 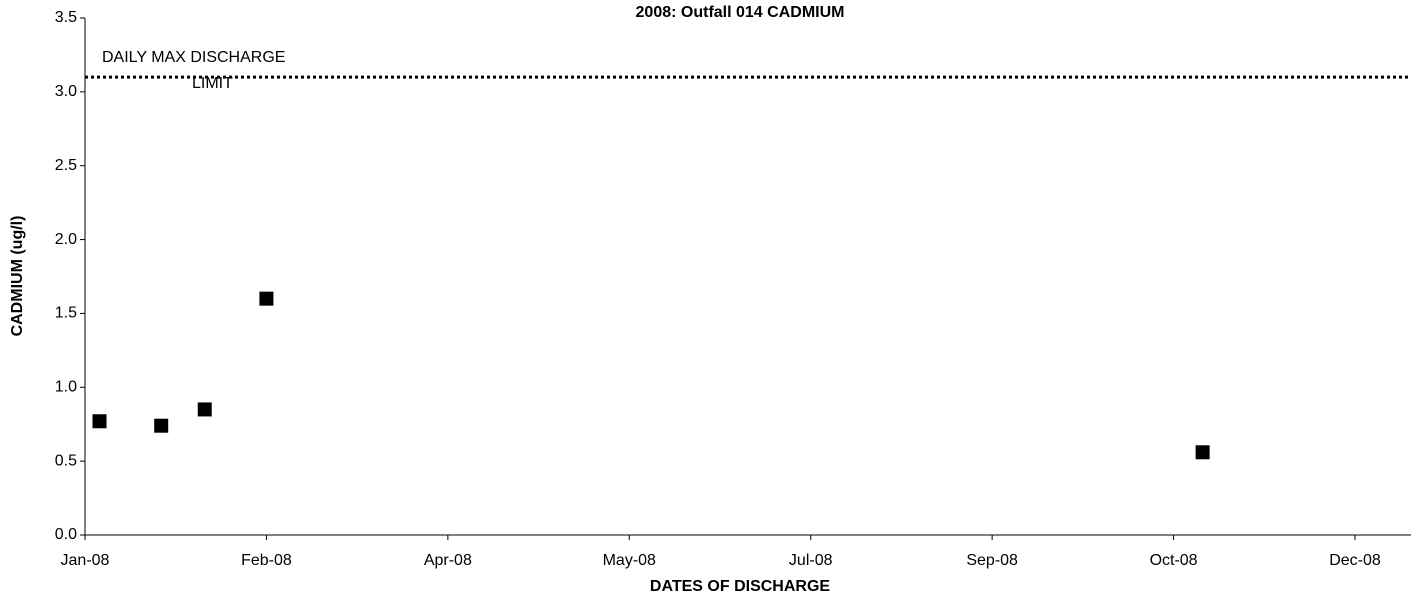 I want to click on x-tick-label: Dec-08, so click(x=1355, y=560).